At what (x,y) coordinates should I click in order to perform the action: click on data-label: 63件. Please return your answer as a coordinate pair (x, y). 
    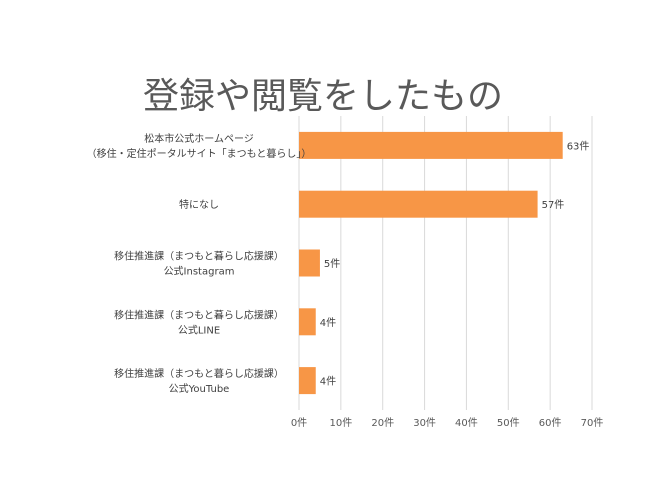
    Looking at the image, I should click on (578, 146).